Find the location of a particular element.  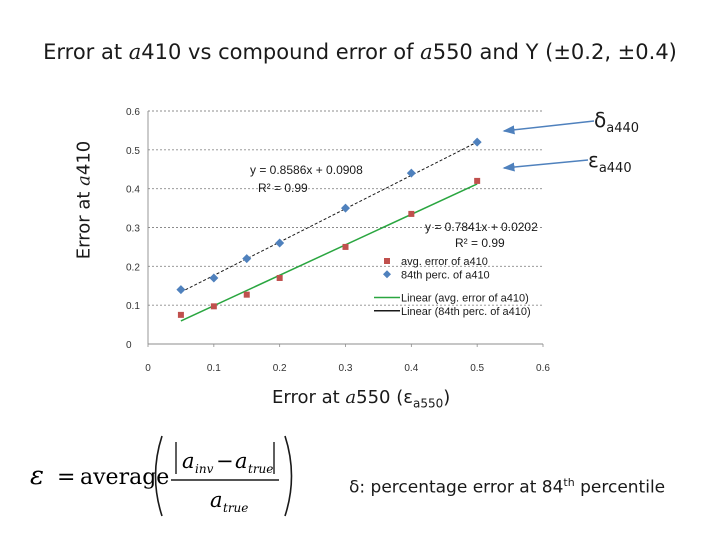

x-tick-label: 0 is located at coordinates (148, 368).